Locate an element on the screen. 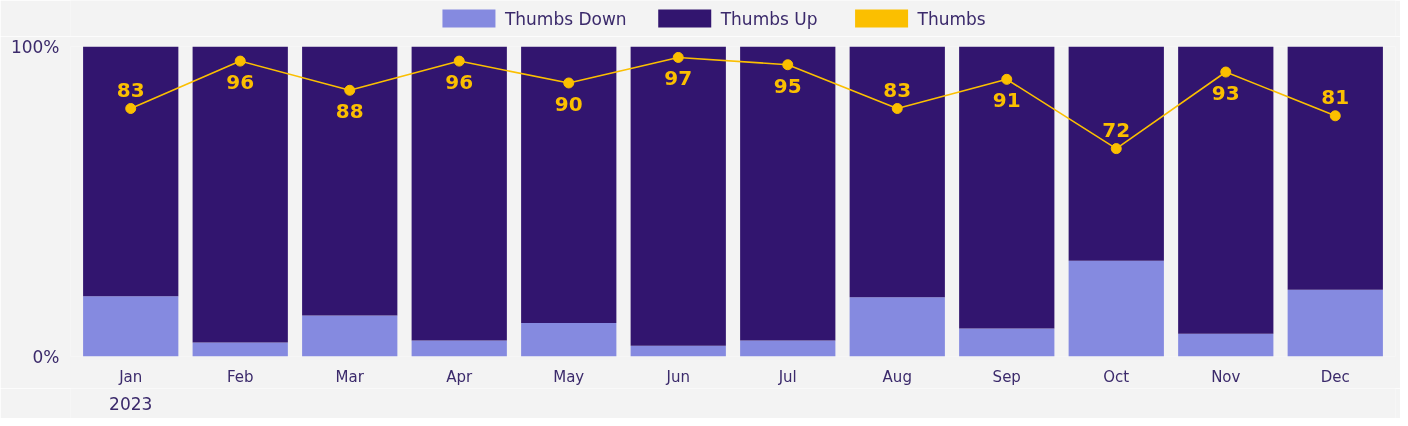  data-label: 93 is located at coordinates (1225, 93).